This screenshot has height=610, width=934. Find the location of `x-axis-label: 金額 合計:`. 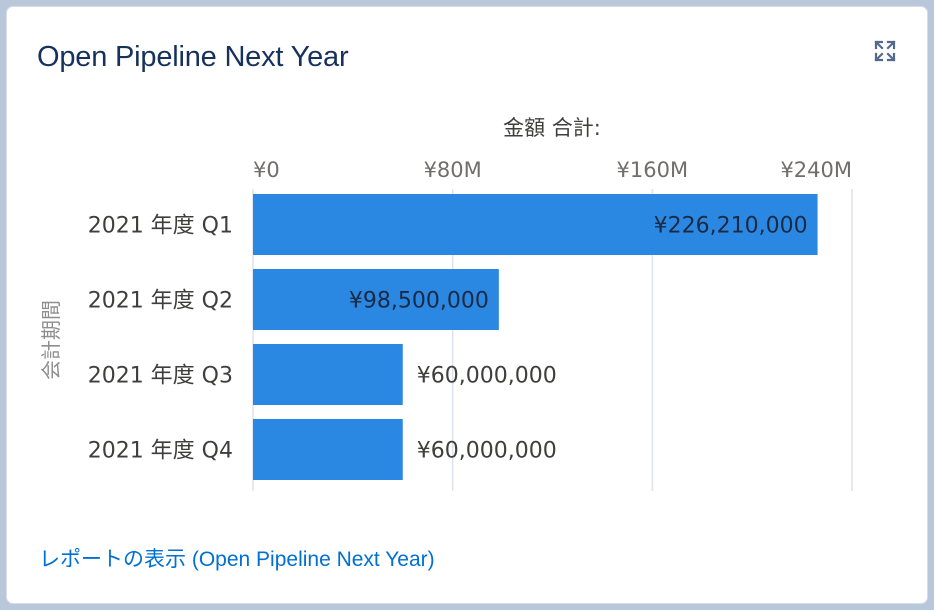

x-axis-label: 金額 合計: is located at coordinates (552, 128).